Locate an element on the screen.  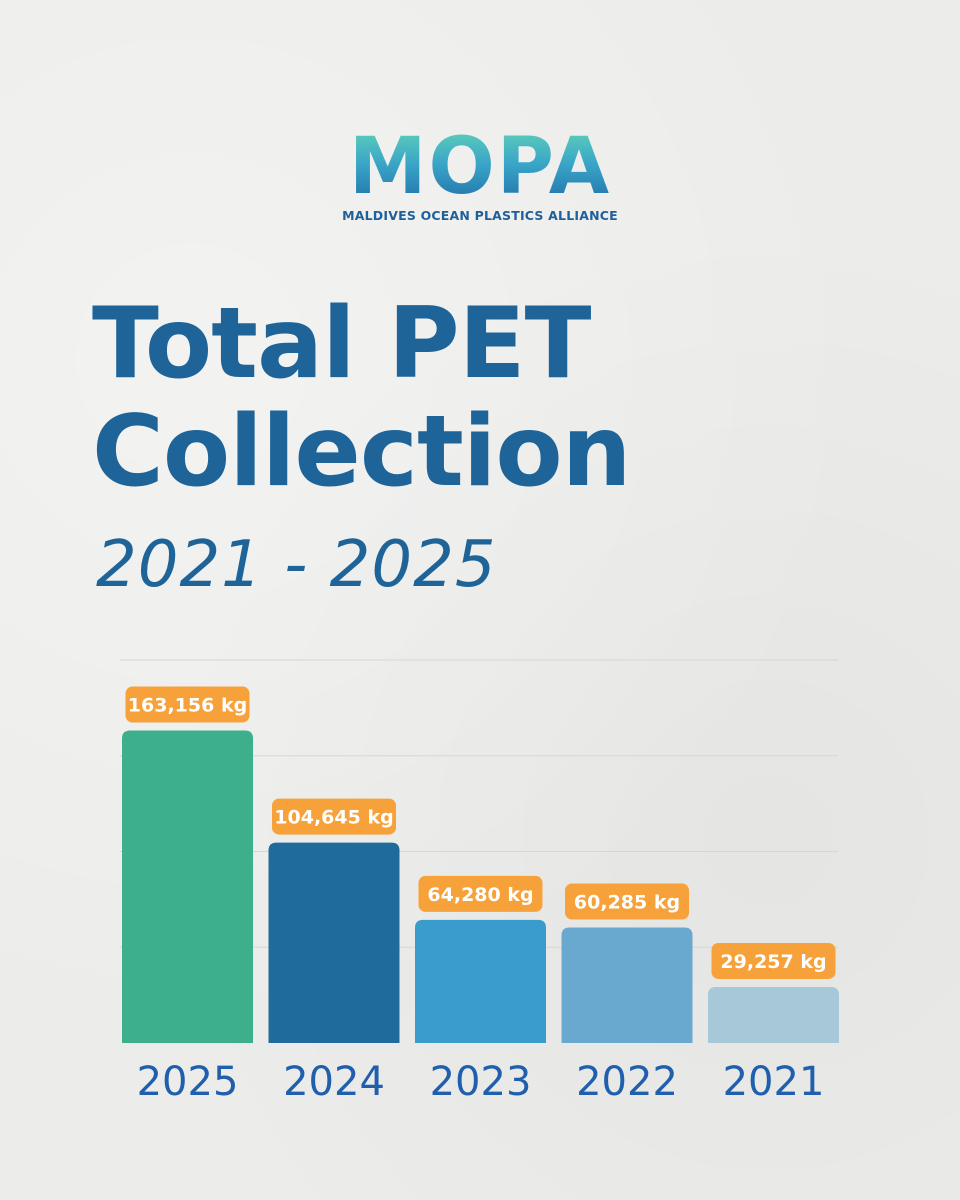
data-label-text: 29,257 kg is located at coordinates (773, 962).